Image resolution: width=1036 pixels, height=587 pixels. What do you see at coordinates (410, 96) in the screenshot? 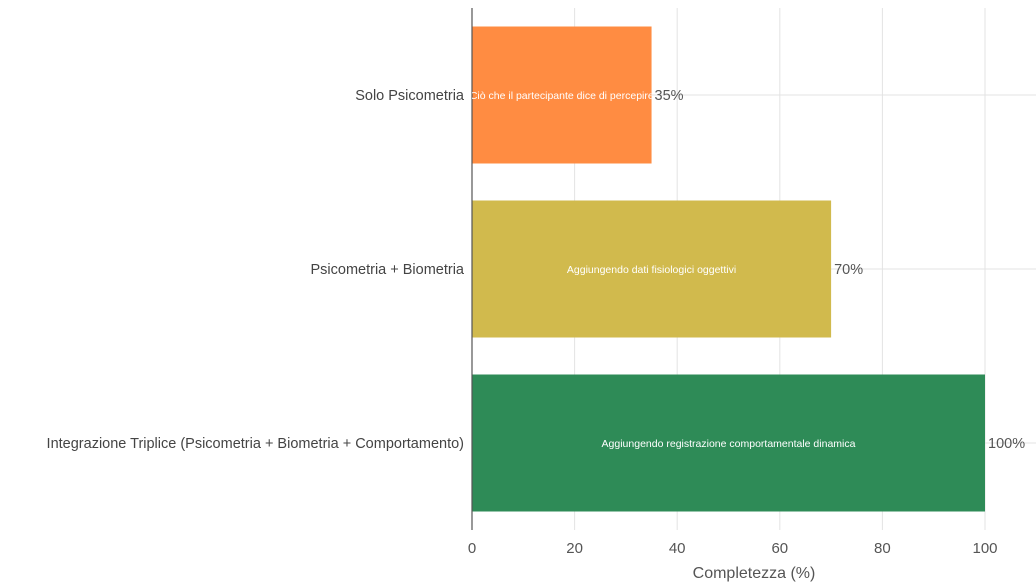
I see `category-label-0: Solo Psicometria` at bounding box center [410, 96].